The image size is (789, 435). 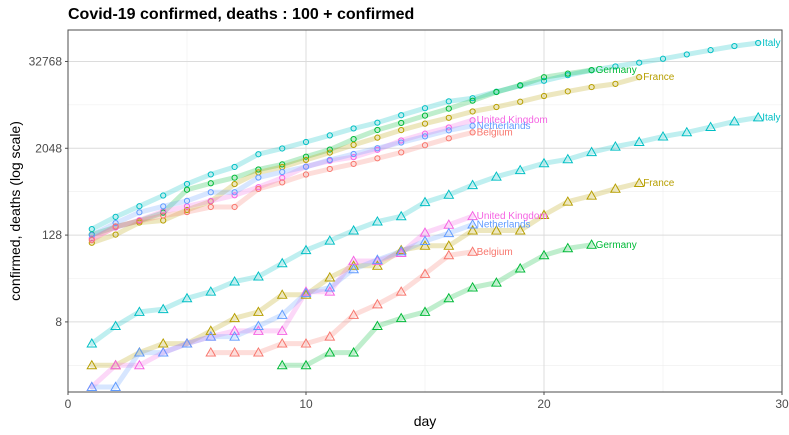 I want to click on series-end-label: Netherlands, so click(x=504, y=126).